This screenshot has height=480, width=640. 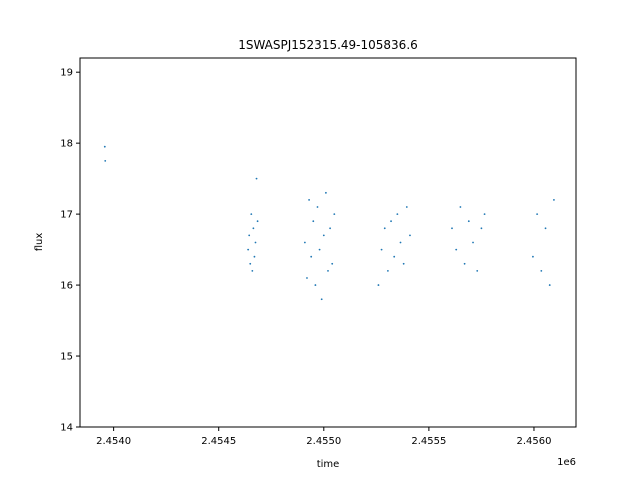 What do you see at coordinates (66, 428) in the screenshot?
I see `y-tick-label: 14` at bounding box center [66, 428].